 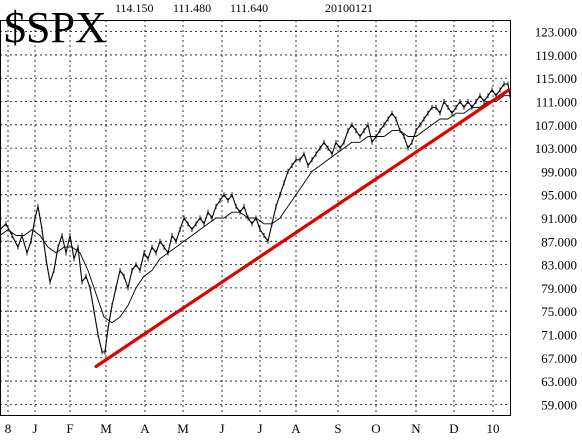 What do you see at coordinates (559, 218) in the screenshot?
I see `y-tick-label: 91.000` at bounding box center [559, 218].